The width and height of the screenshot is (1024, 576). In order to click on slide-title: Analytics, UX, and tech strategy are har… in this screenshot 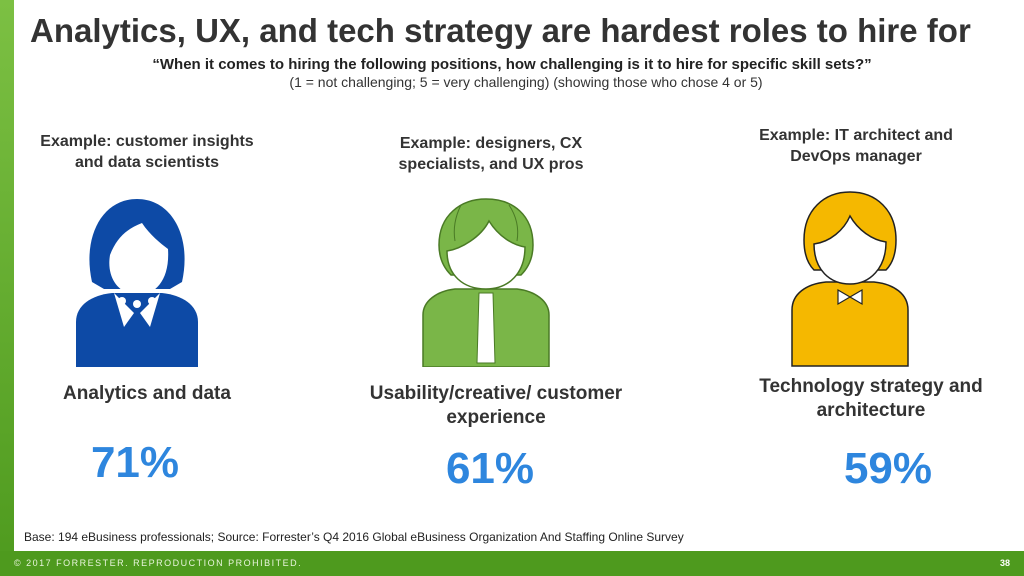, I will do `click(500, 30)`.